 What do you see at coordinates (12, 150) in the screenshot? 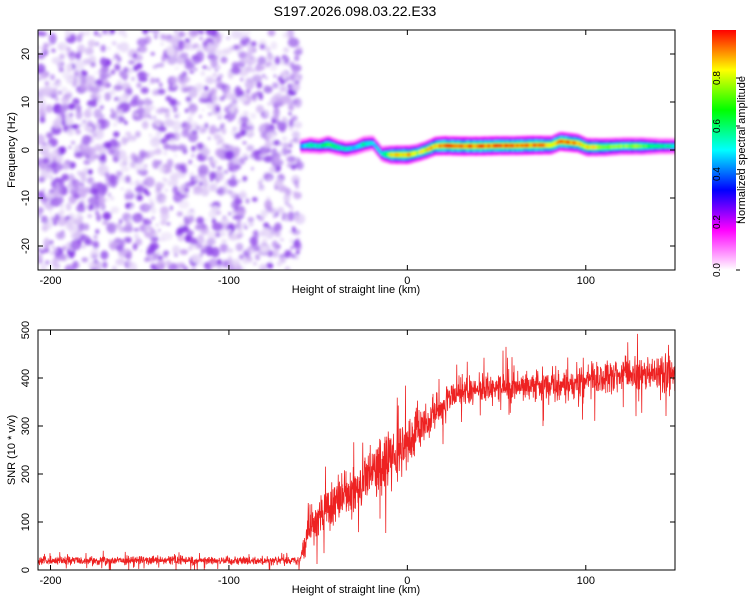
I see `spectrogram-ylabel: Frequency (Hz)` at bounding box center [12, 150].